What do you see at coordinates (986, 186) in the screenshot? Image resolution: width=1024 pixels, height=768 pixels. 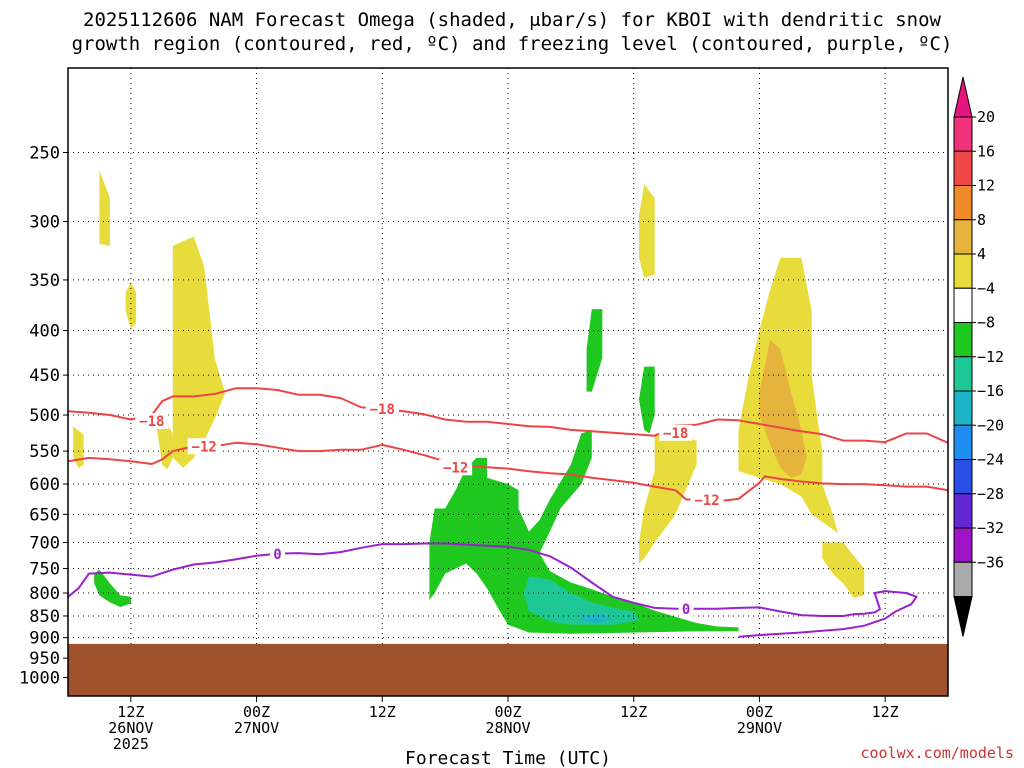 I see `colorbar-label-2: 12` at bounding box center [986, 186].